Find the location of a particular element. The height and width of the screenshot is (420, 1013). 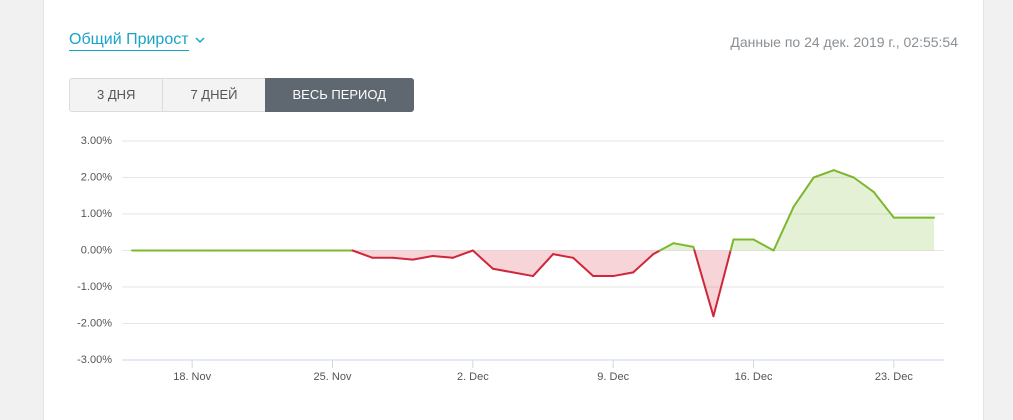

x-tick-label: 16. Dec is located at coordinates (754, 377).